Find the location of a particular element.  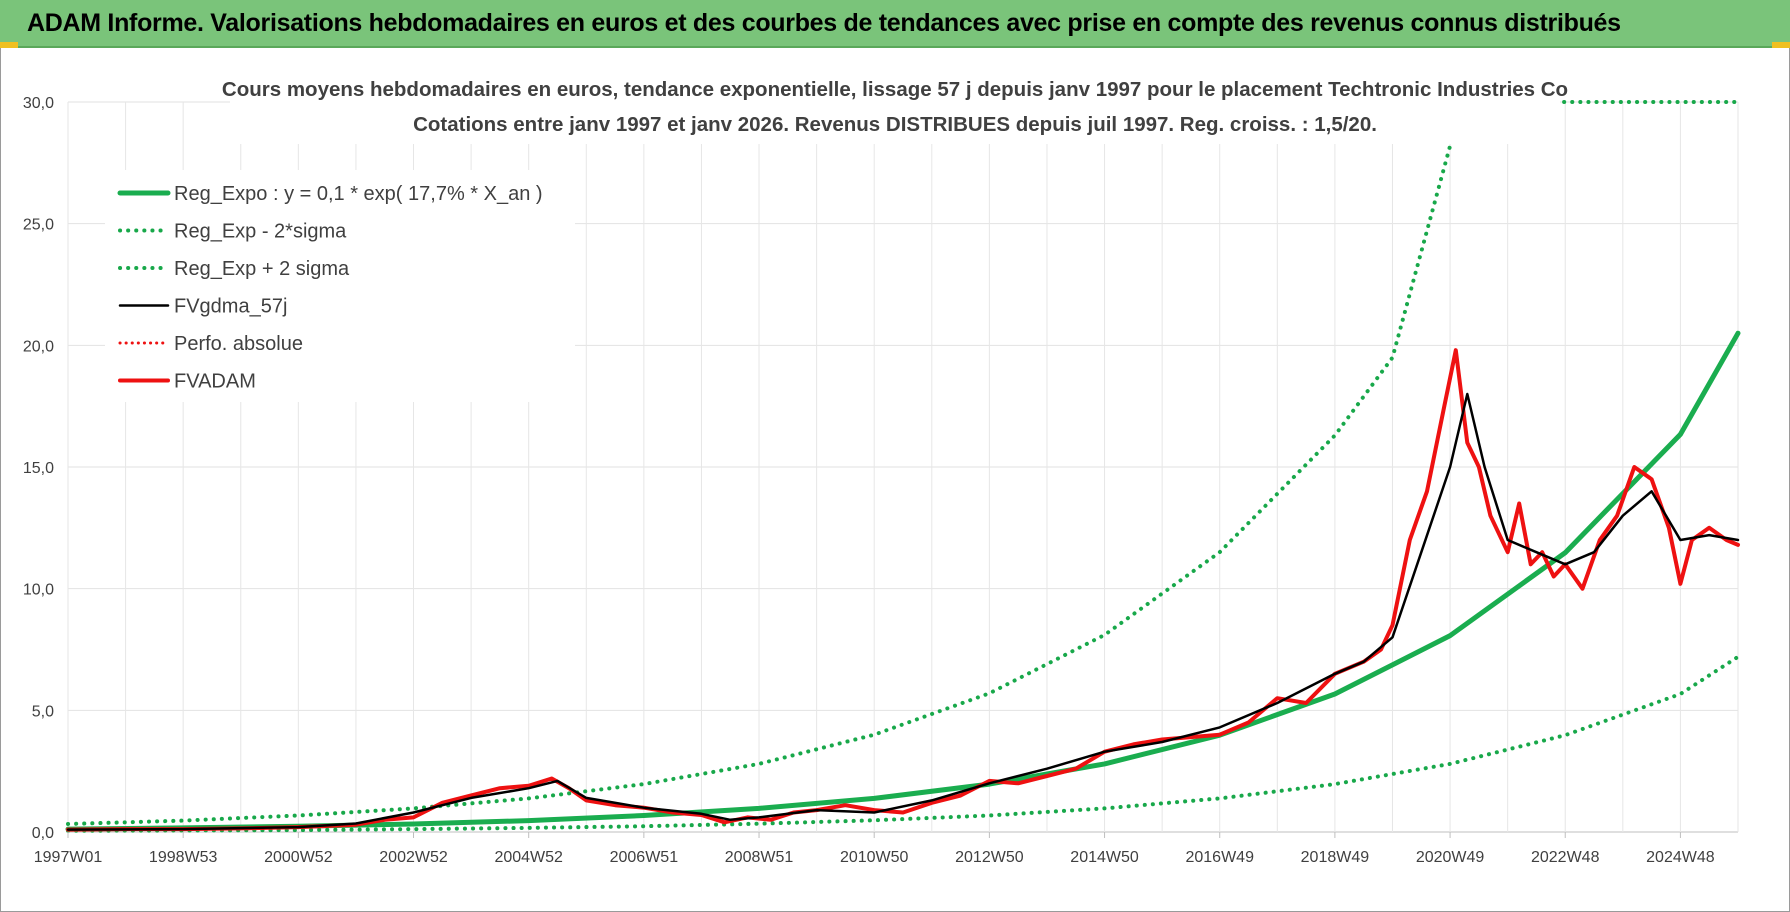

x-tick-label: 2022W48 is located at coordinates (1565, 857).